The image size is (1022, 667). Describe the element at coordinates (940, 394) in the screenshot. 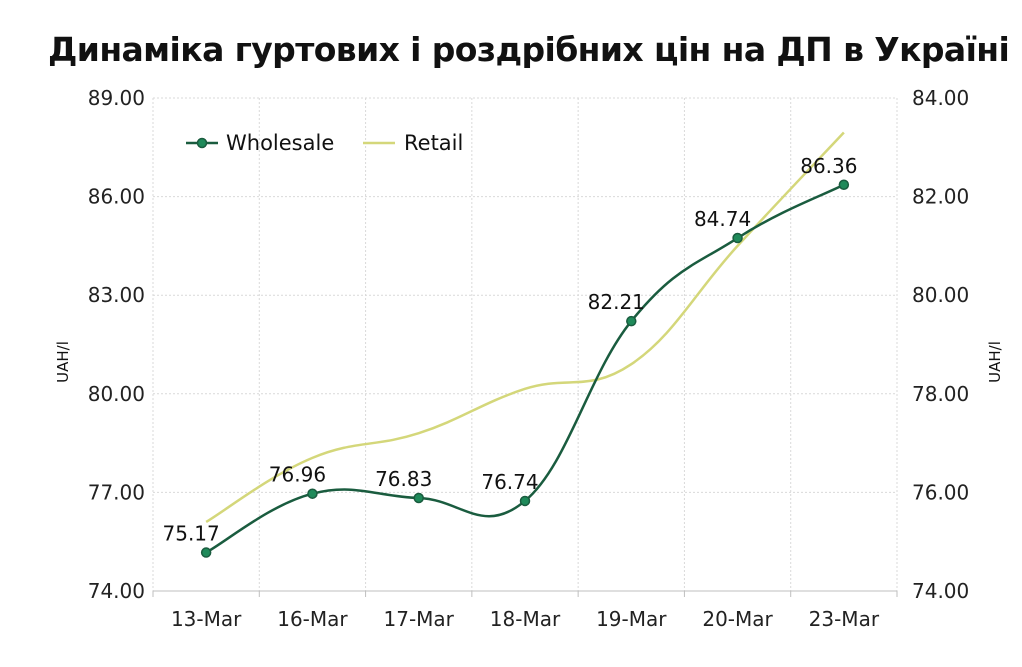

I see `y-tick-label-right: 78.00` at that location.